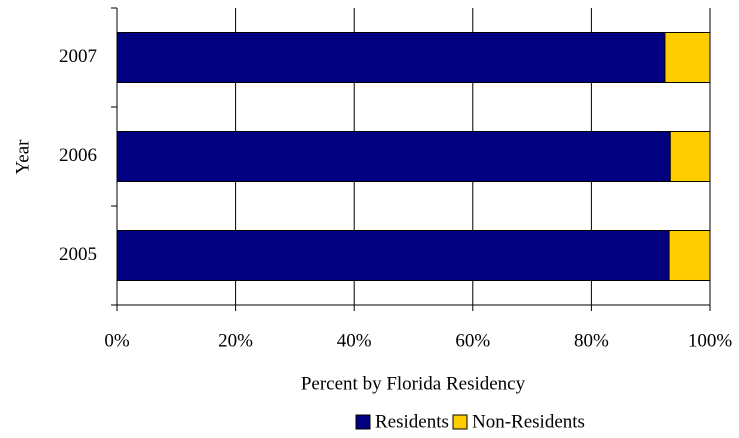 The height and width of the screenshot is (438, 739). Describe the element at coordinates (413, 383) in the screenshot. I see `x-axis-title: Percent by Florida Residency` at that location.